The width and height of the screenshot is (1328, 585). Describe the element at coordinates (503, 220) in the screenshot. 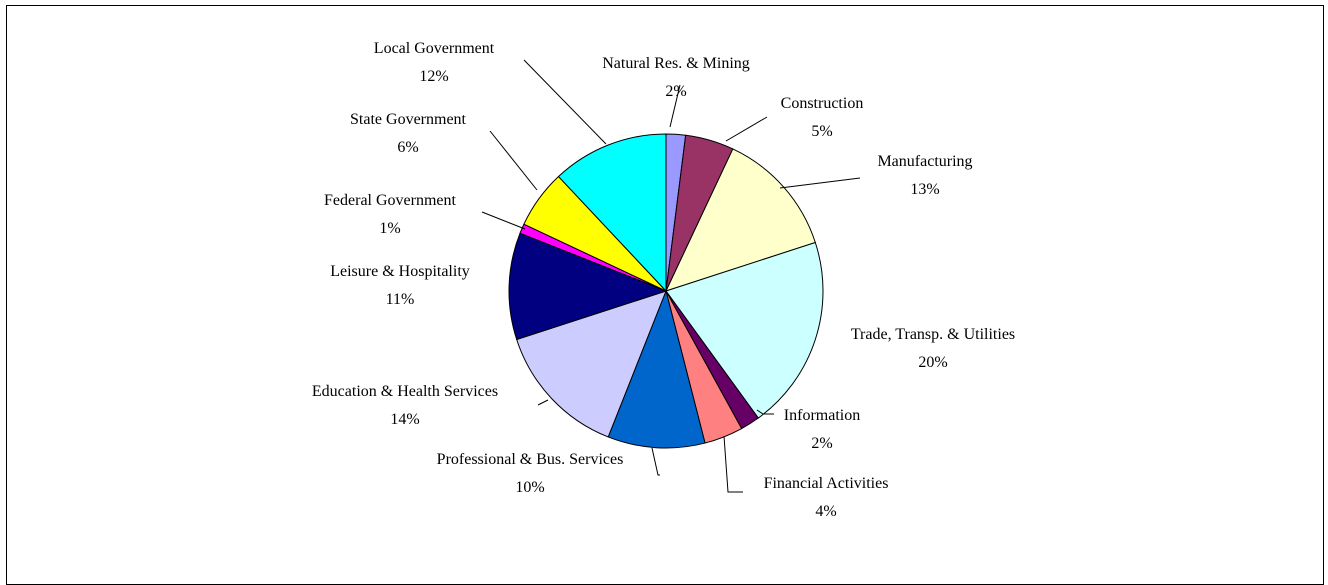

I see `leader-line-federal-government` at that location.